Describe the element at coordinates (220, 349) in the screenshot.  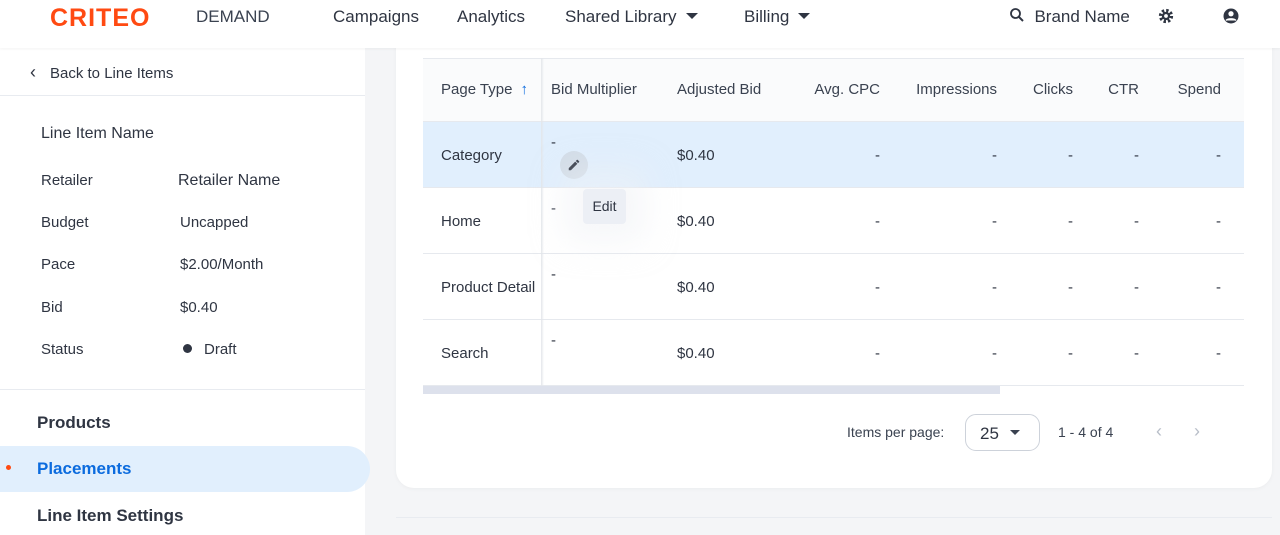
I see `status-text: Draft` at that location.